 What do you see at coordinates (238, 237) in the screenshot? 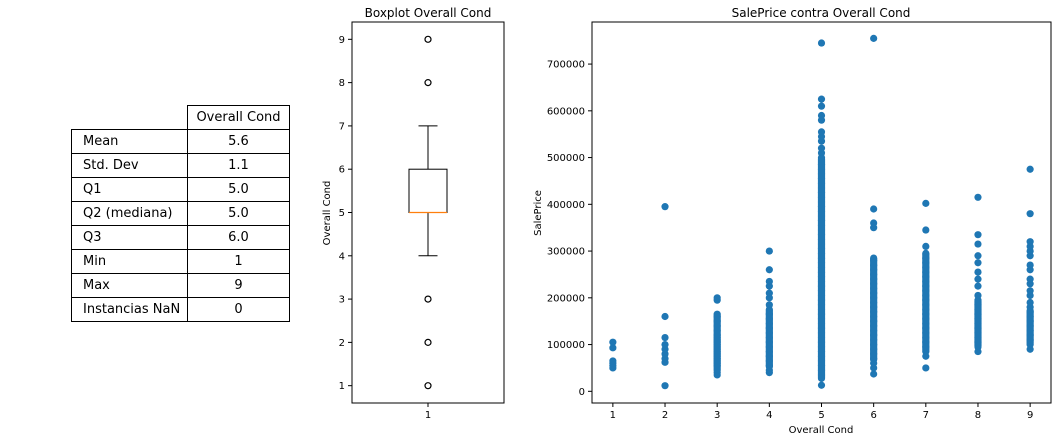
I see `stats-row-value: 6.0` at bounding box center [238, 237].